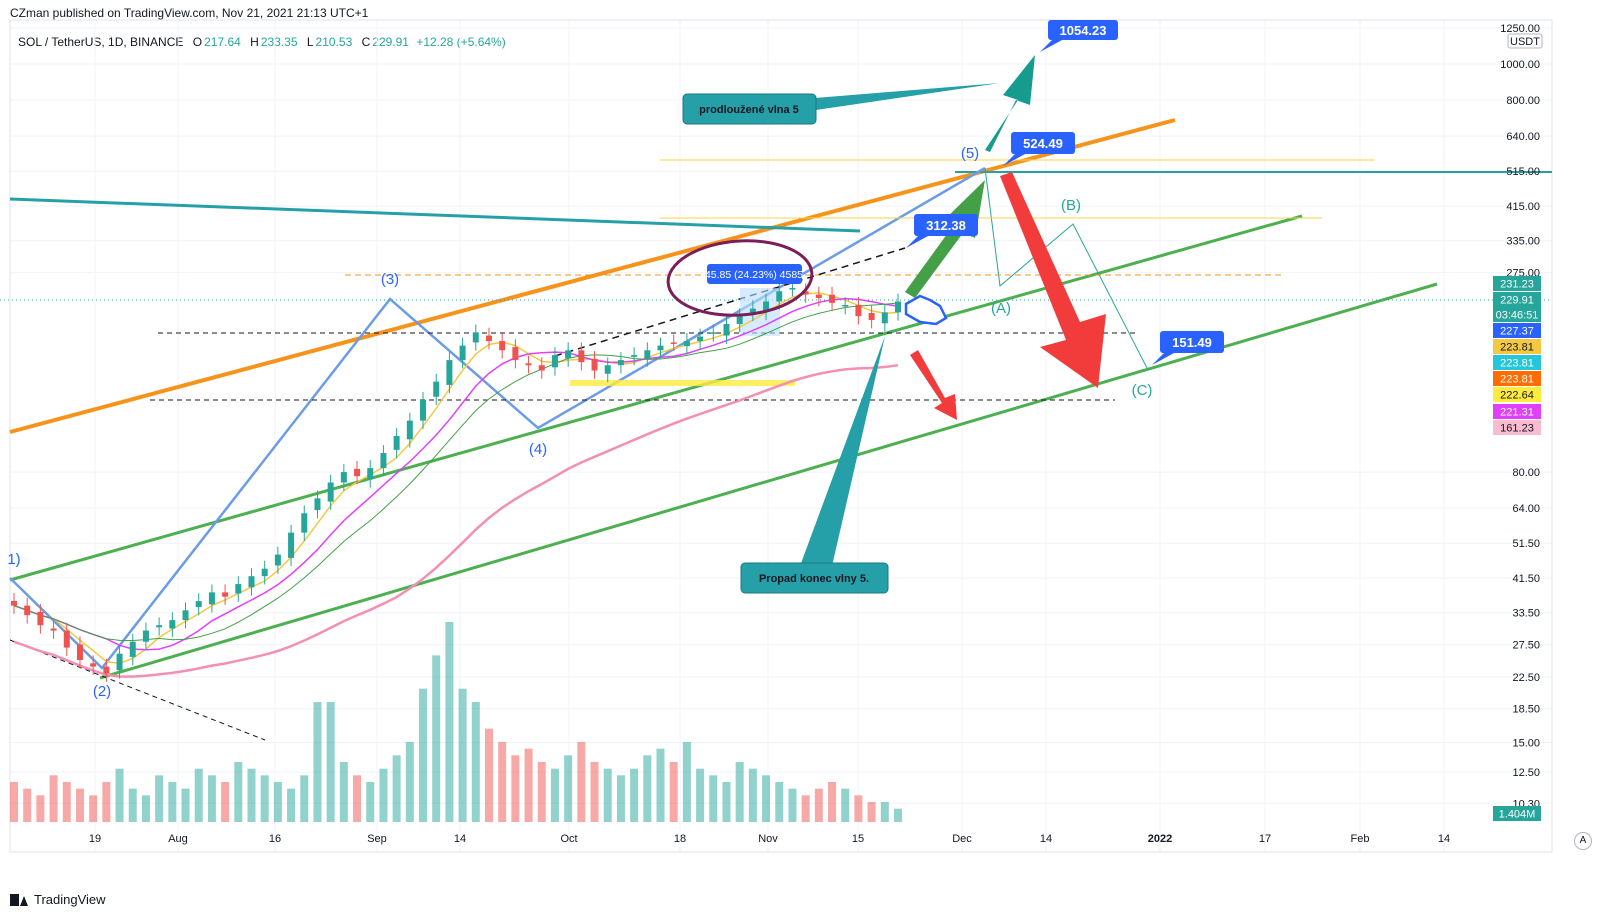 The height and width of the screenshot is (916, 1623). Describe the element at coordinates (310, 42) in the screenshot. I see `low-label: L` at that location.